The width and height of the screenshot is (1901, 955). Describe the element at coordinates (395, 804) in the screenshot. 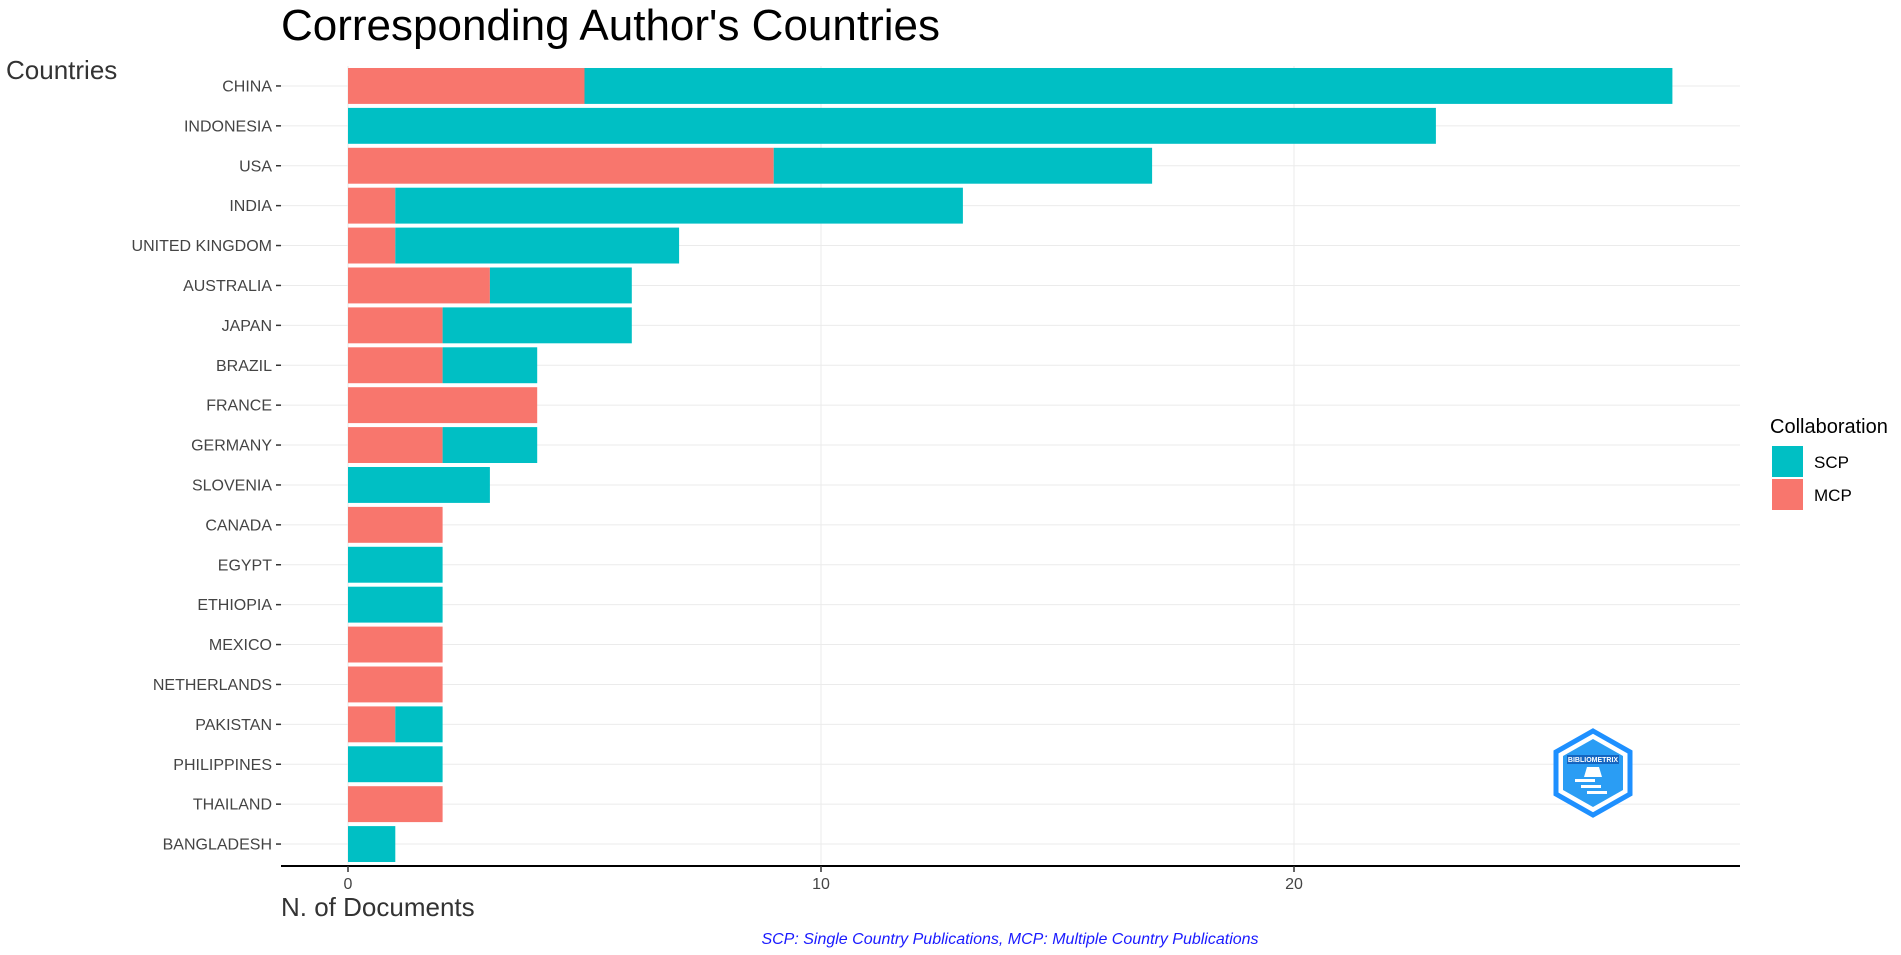

I see `bar-mcp-thailand` at that location.